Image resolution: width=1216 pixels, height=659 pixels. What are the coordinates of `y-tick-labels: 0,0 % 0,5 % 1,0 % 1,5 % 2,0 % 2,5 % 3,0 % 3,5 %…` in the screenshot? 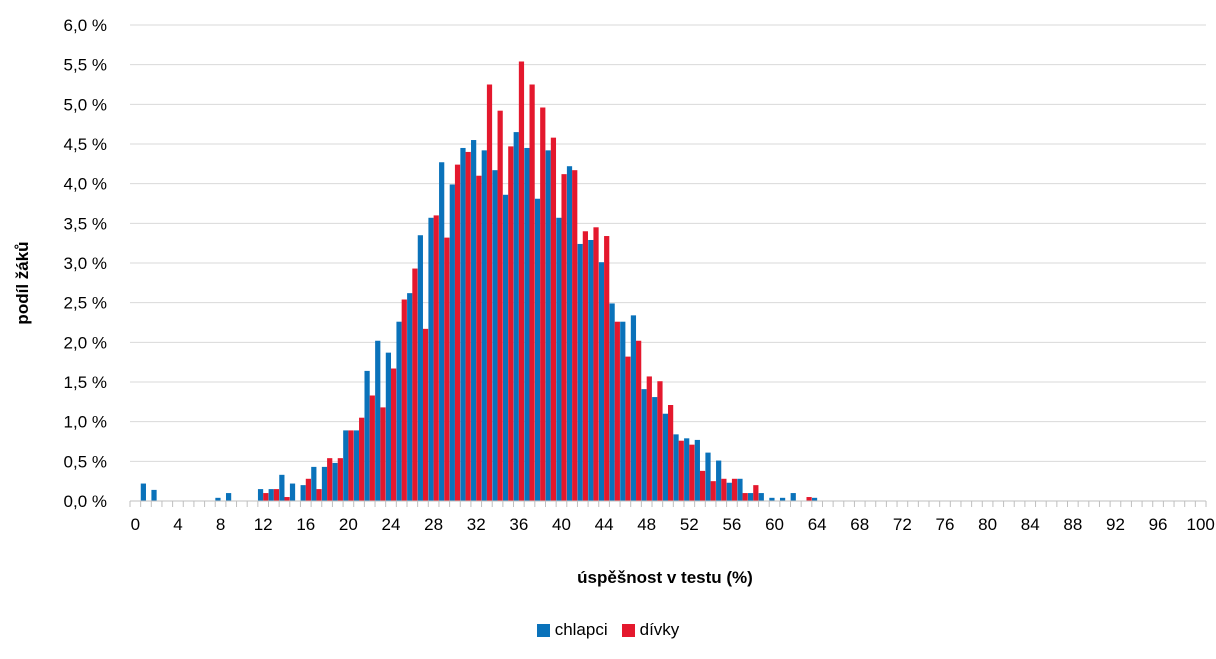 It's located at (85, 263).